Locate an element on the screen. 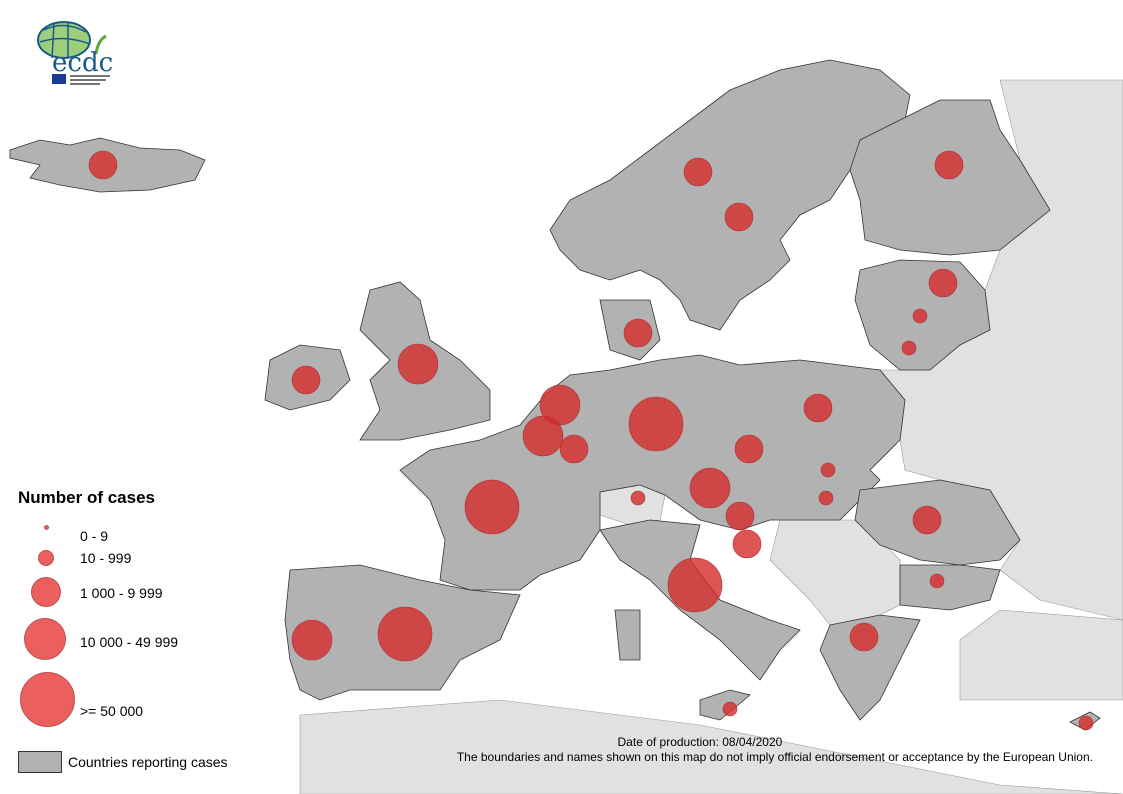  ecdc-logo: ecdc is located at coordinates (79, 52).